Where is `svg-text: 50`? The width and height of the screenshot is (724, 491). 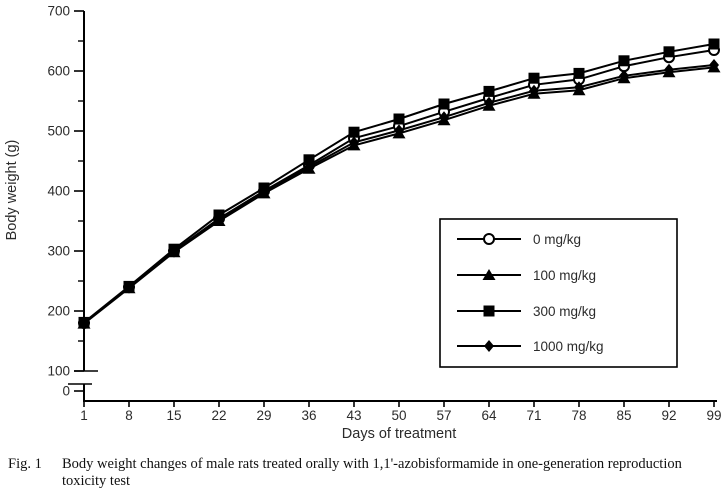
svg-text: 50 is located at coordinates (398, 415).